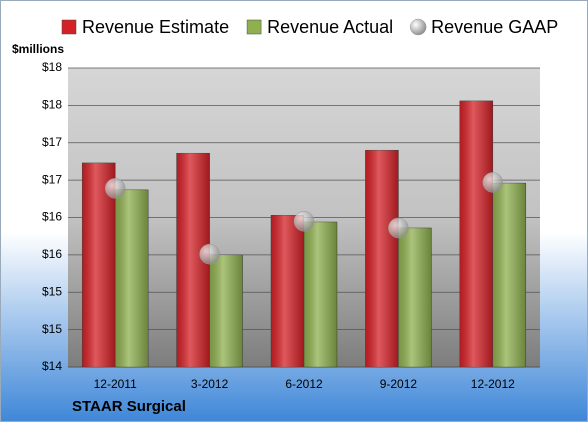 Image resolution: width=588 pixels, height=422 pixels. I want to click on x-tick-label: 12-2012, so click(493, 384).